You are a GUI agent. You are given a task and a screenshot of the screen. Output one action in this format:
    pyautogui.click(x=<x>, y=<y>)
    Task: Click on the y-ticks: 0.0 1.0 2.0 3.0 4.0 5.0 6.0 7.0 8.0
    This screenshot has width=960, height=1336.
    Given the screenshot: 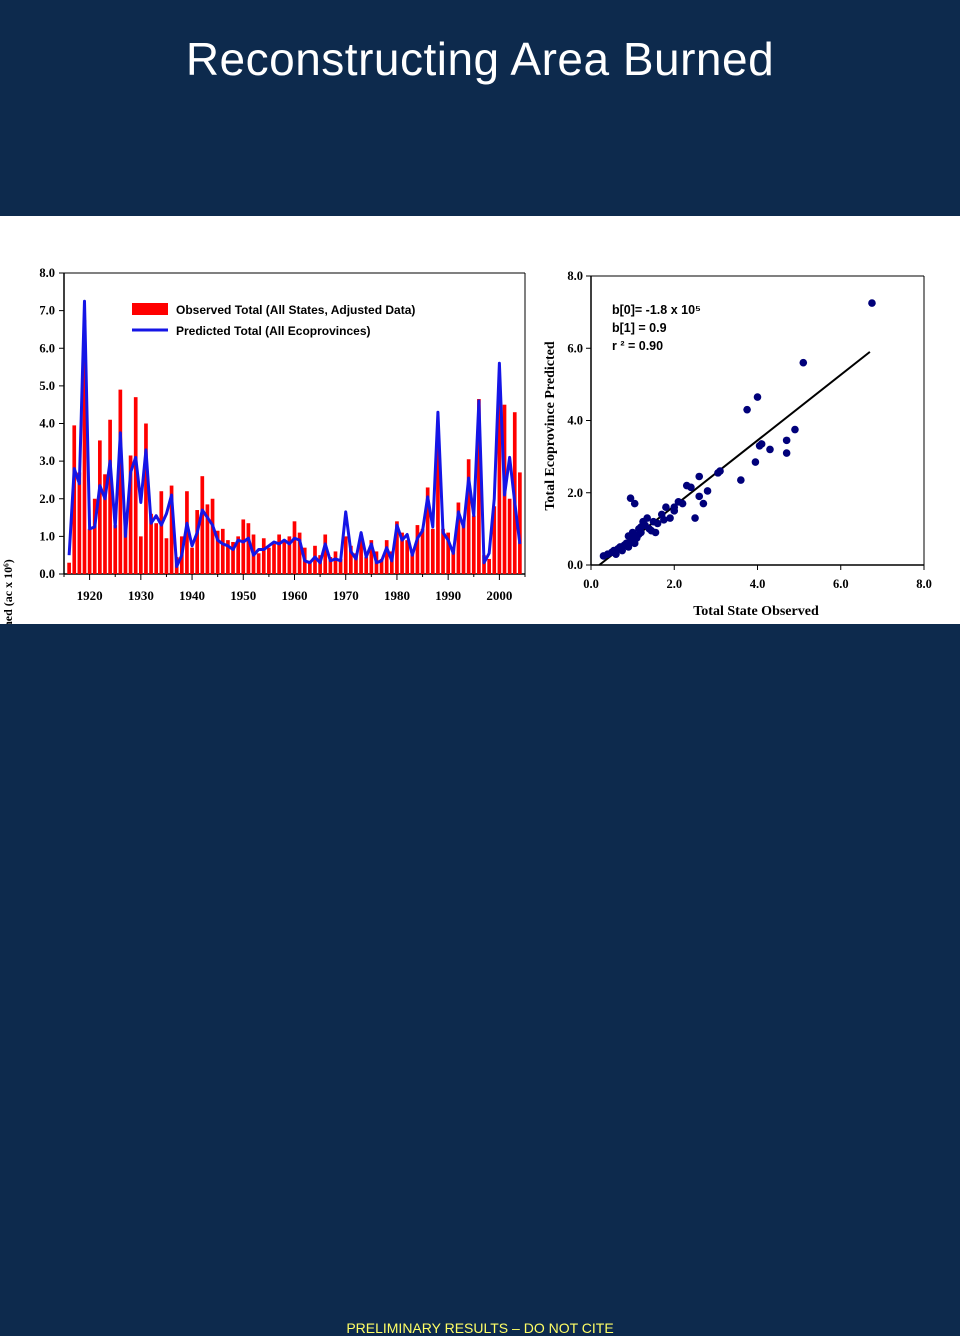 What is the action you would take?
    pyautogui.click(x=51, y=423)
    